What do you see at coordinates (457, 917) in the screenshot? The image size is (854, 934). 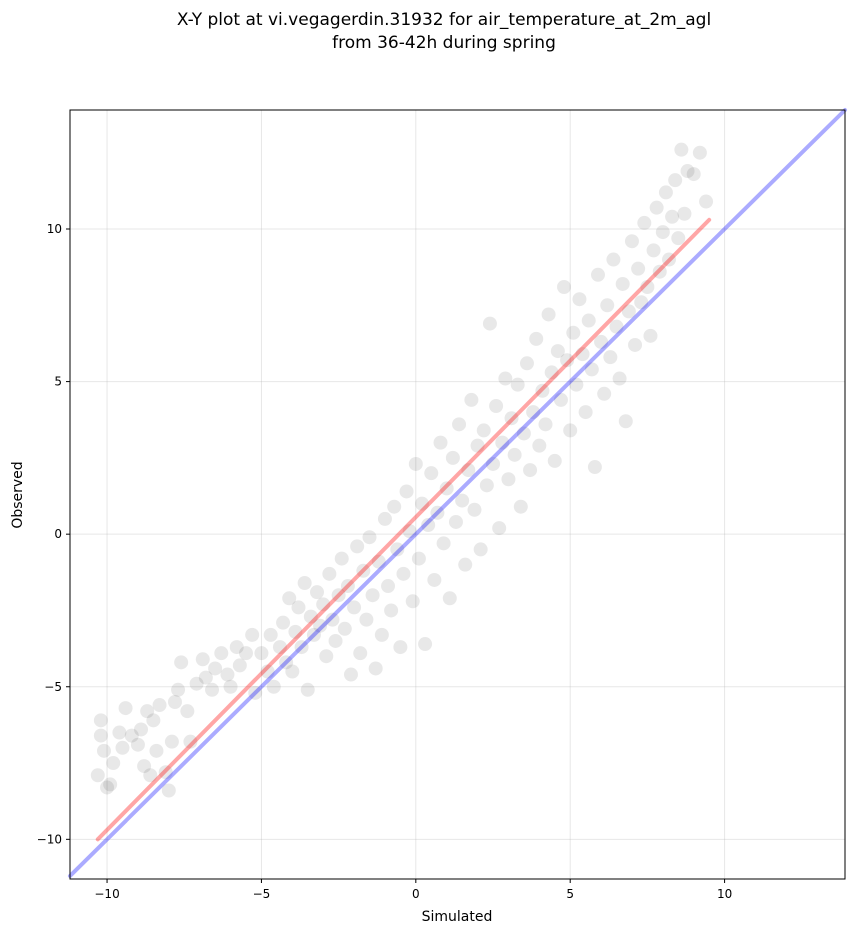 I see `x-axis-label: Simulated` at bounding box center [457, 917].